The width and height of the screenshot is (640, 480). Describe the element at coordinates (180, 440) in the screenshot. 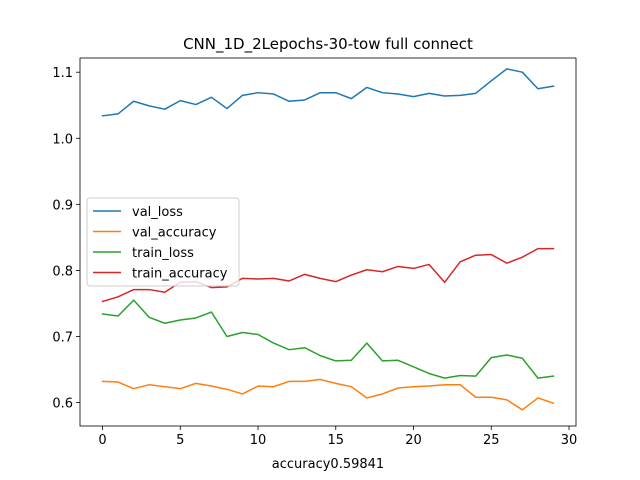

I see `x-tick-label: 5` at that location.